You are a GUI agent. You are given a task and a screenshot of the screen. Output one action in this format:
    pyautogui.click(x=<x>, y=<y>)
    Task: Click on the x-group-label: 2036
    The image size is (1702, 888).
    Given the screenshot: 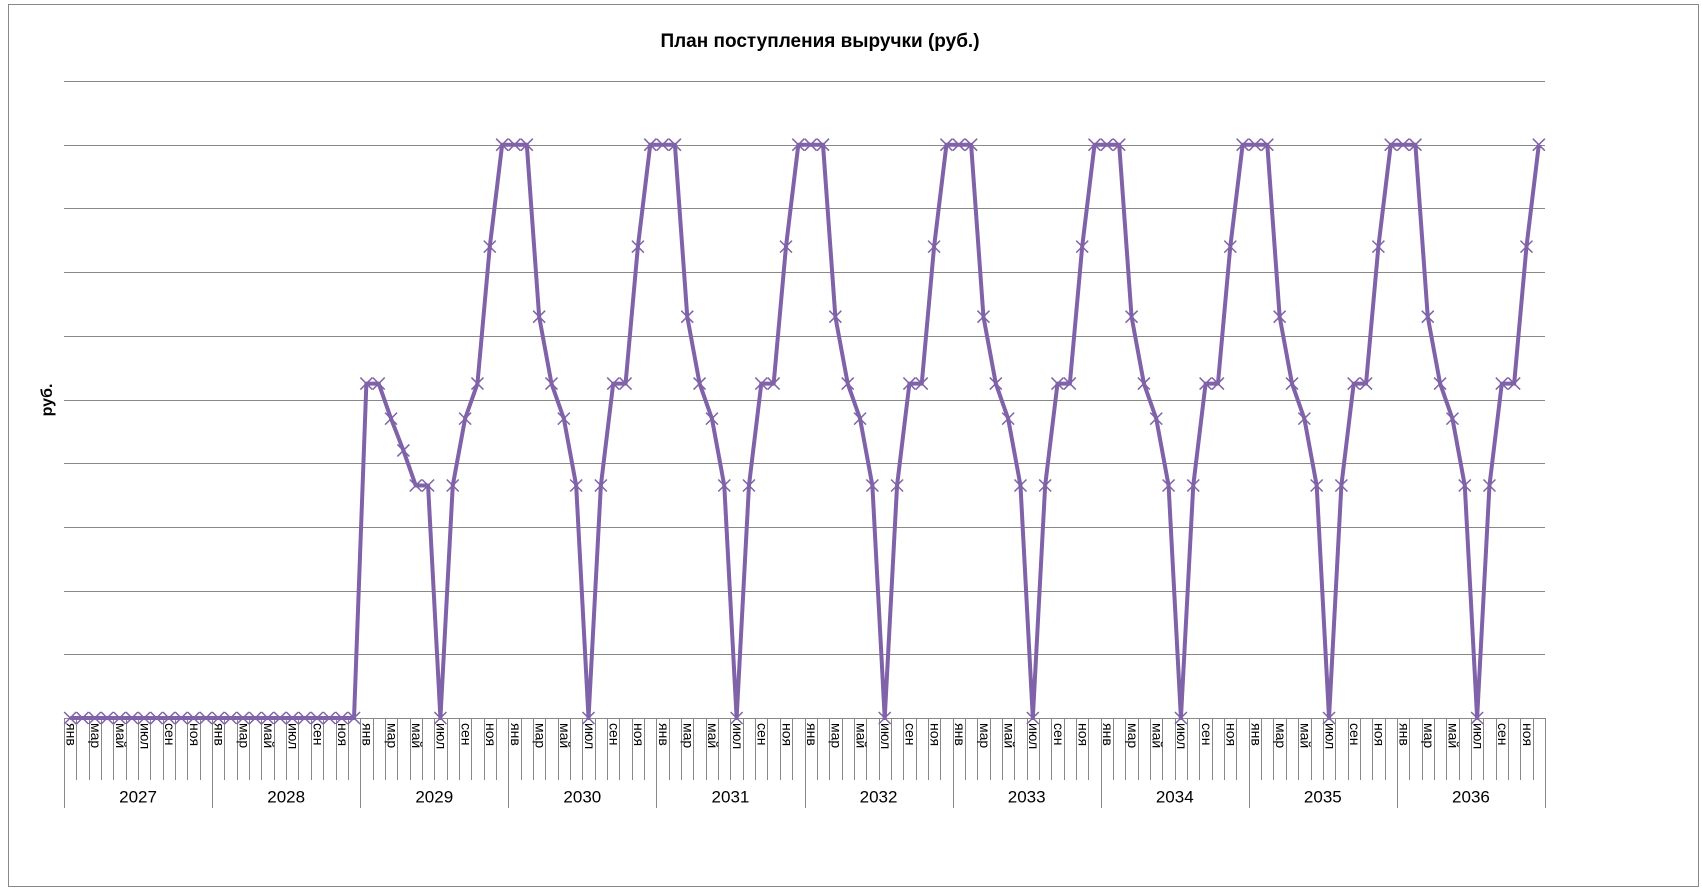 What is the action you would take?
    pyautogui.click(x=1471, y=796)
    